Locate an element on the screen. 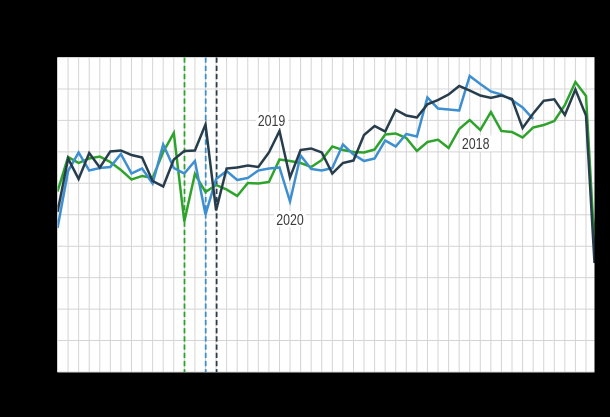 Image resolution: width=610 pixels, height=417 pixels. svg-text: 2019 is located at coordinates (272, 121).